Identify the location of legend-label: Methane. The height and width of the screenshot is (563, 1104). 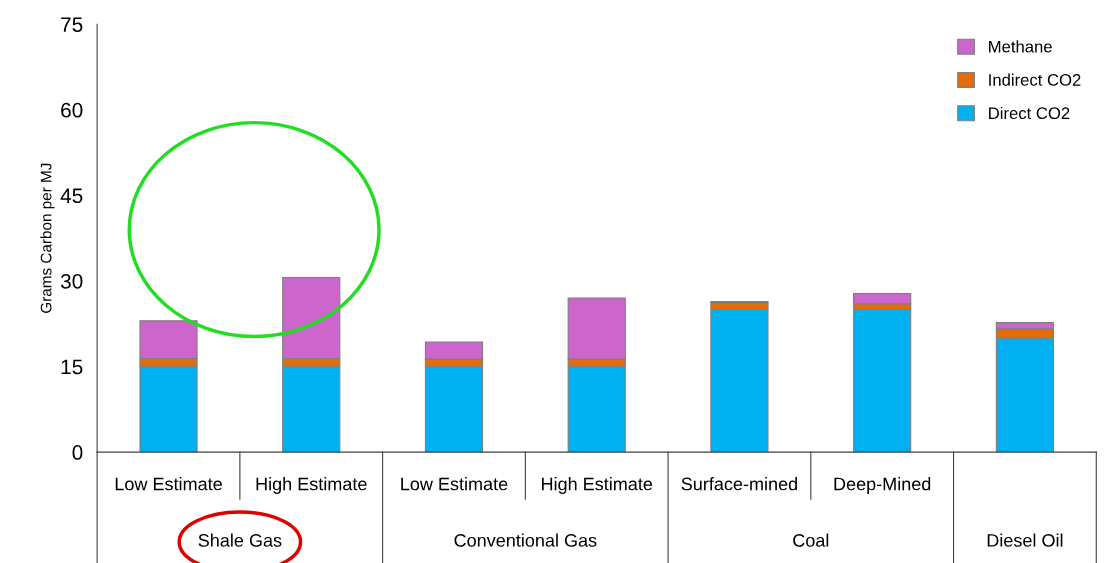
(1020, 46).